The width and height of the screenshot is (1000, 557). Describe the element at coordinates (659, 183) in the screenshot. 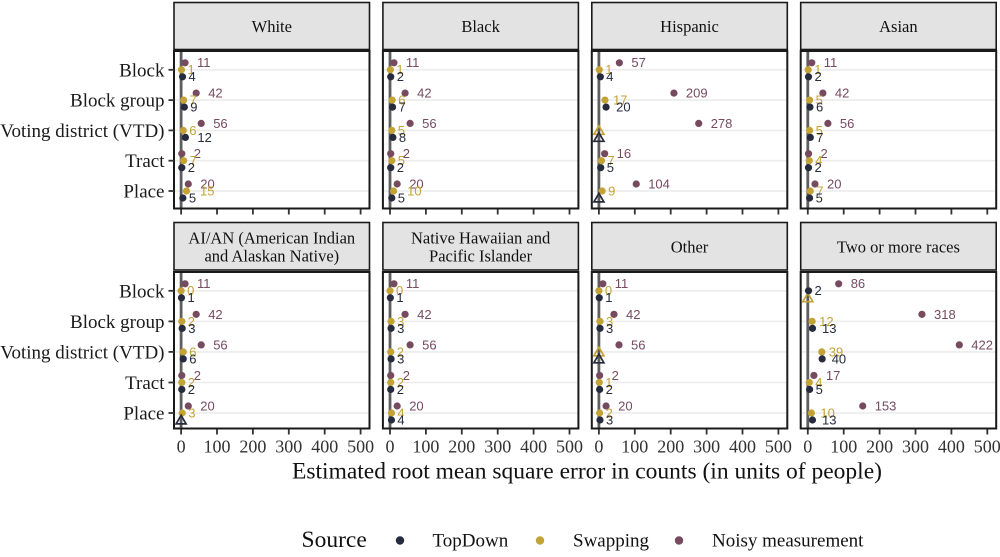

I see `svg-text: 104` at that location.